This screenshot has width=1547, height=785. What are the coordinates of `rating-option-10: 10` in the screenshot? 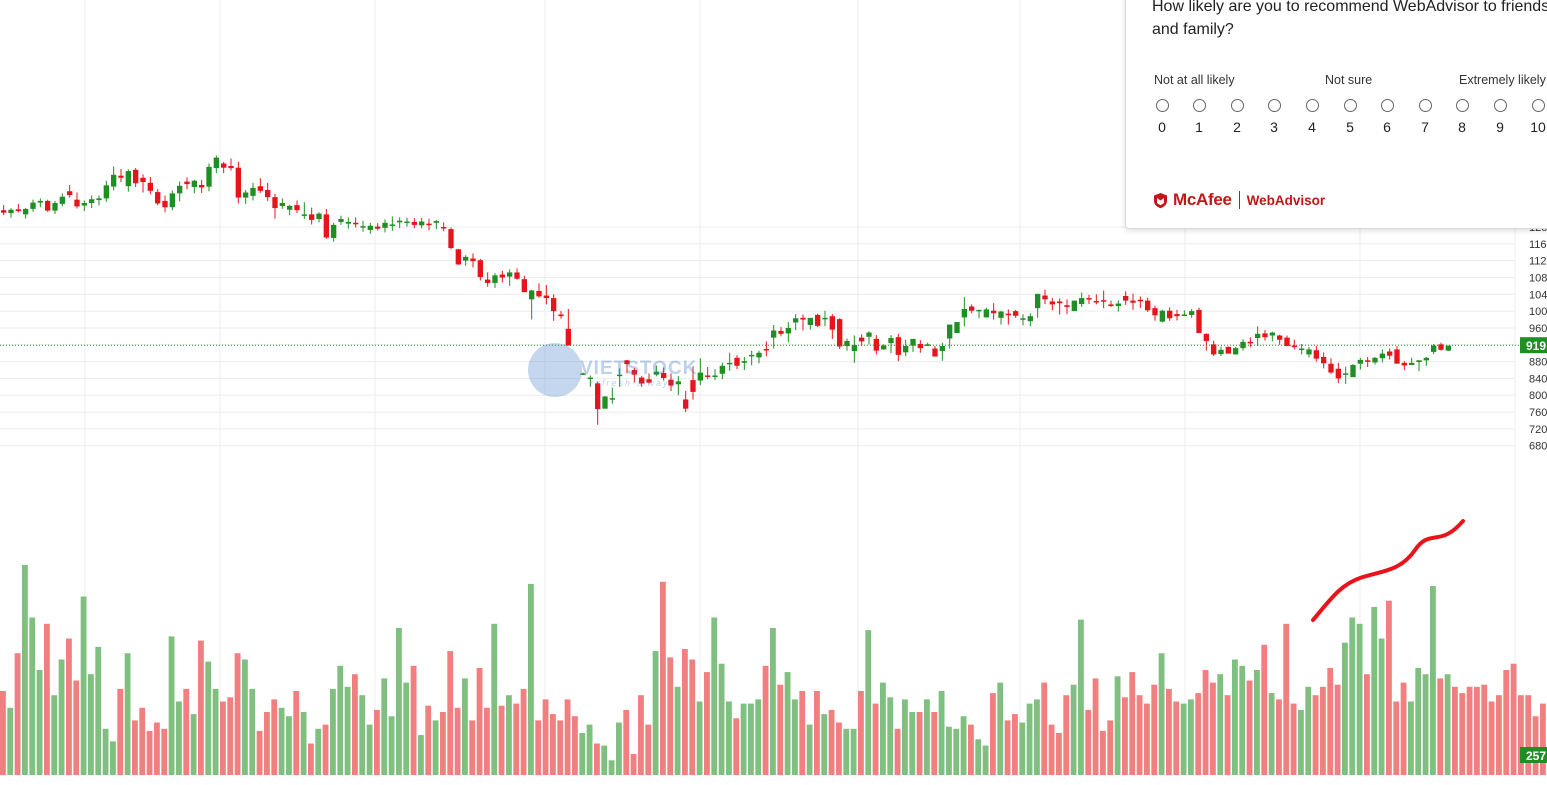 It's located at (1536, 117).